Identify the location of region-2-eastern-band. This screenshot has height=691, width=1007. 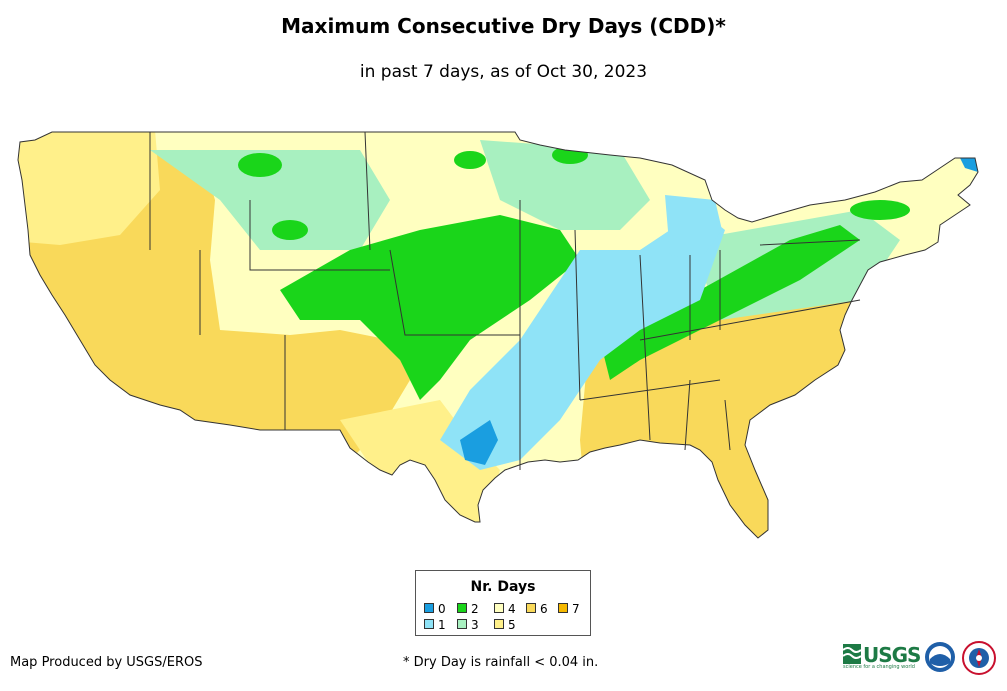
(730, 302).